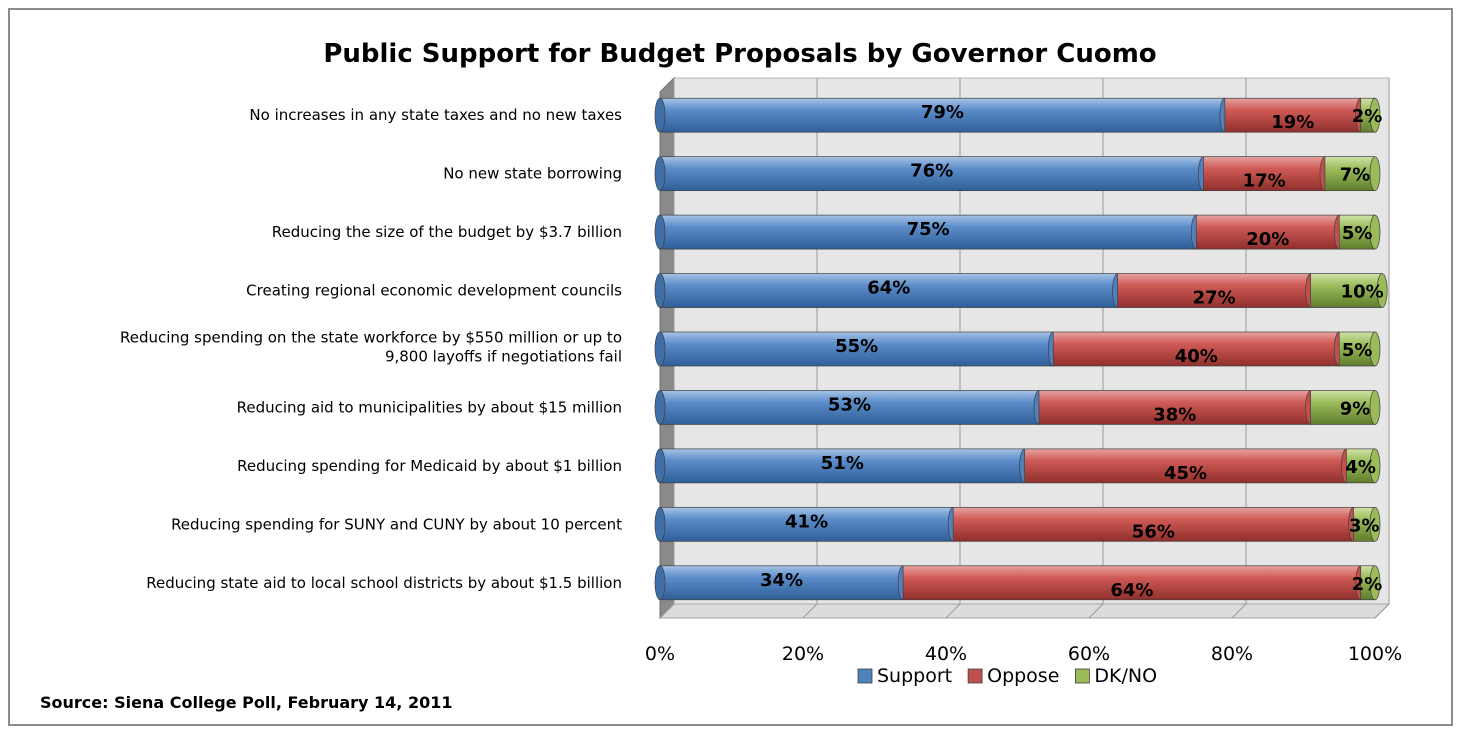 The width and height of the screenshot is (1463, 736). Describe the element at coordinates (849, 404) in the screenshot. I see `data-label-support: 53%` at that location.